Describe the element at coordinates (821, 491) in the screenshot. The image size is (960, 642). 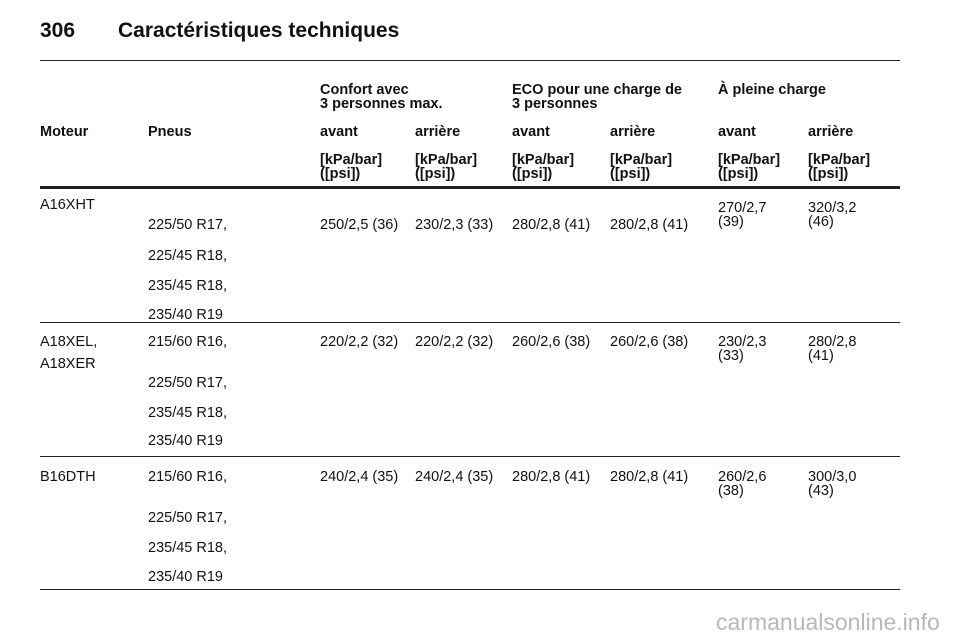
I see `pressure: (43)` at that location.